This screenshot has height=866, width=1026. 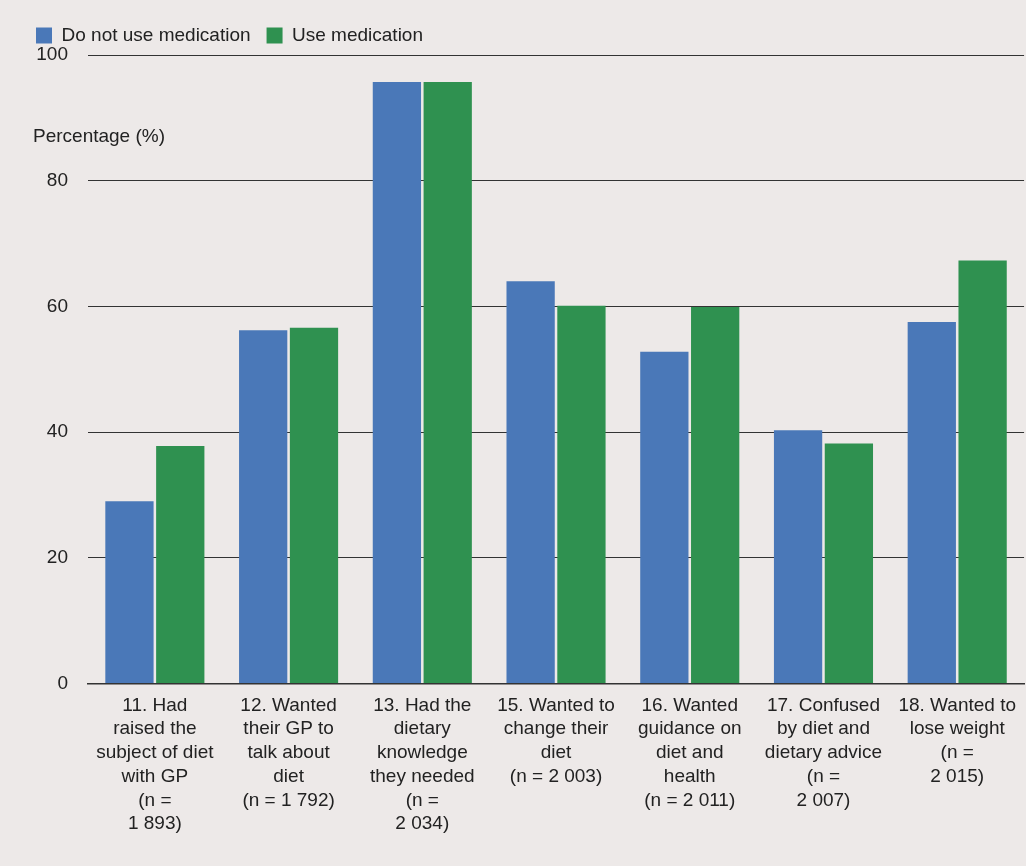 I want to click on x-tick-label: 13. Had the dietary knowledge they needed (n = 2 034), so click(x=422, y=763).